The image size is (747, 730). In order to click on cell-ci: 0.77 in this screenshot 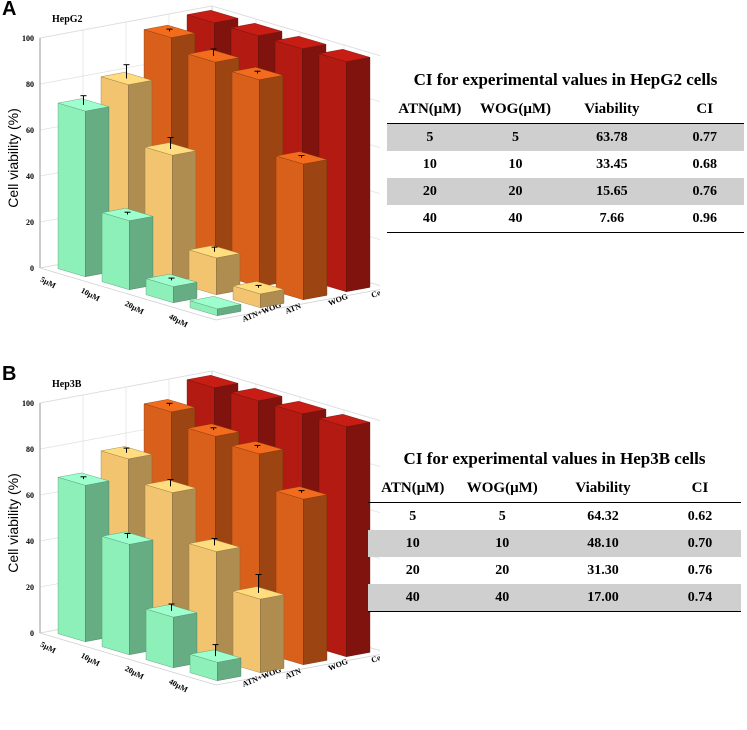, I will do `click(704, 137)`.